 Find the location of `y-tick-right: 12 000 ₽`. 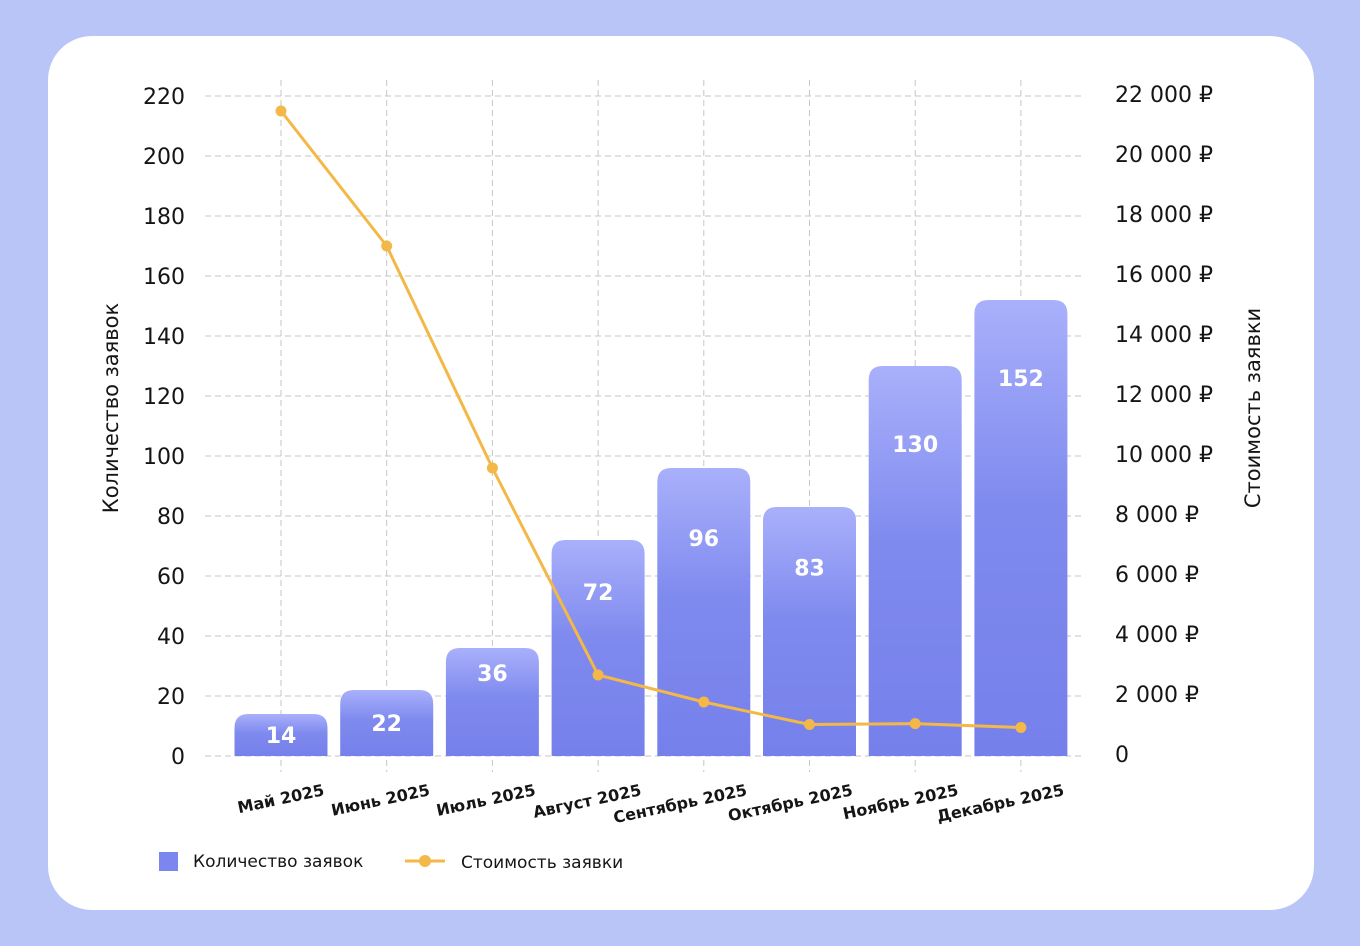

y-tick-right: 12 000 ₽ is located at coordinates (1164, 395).